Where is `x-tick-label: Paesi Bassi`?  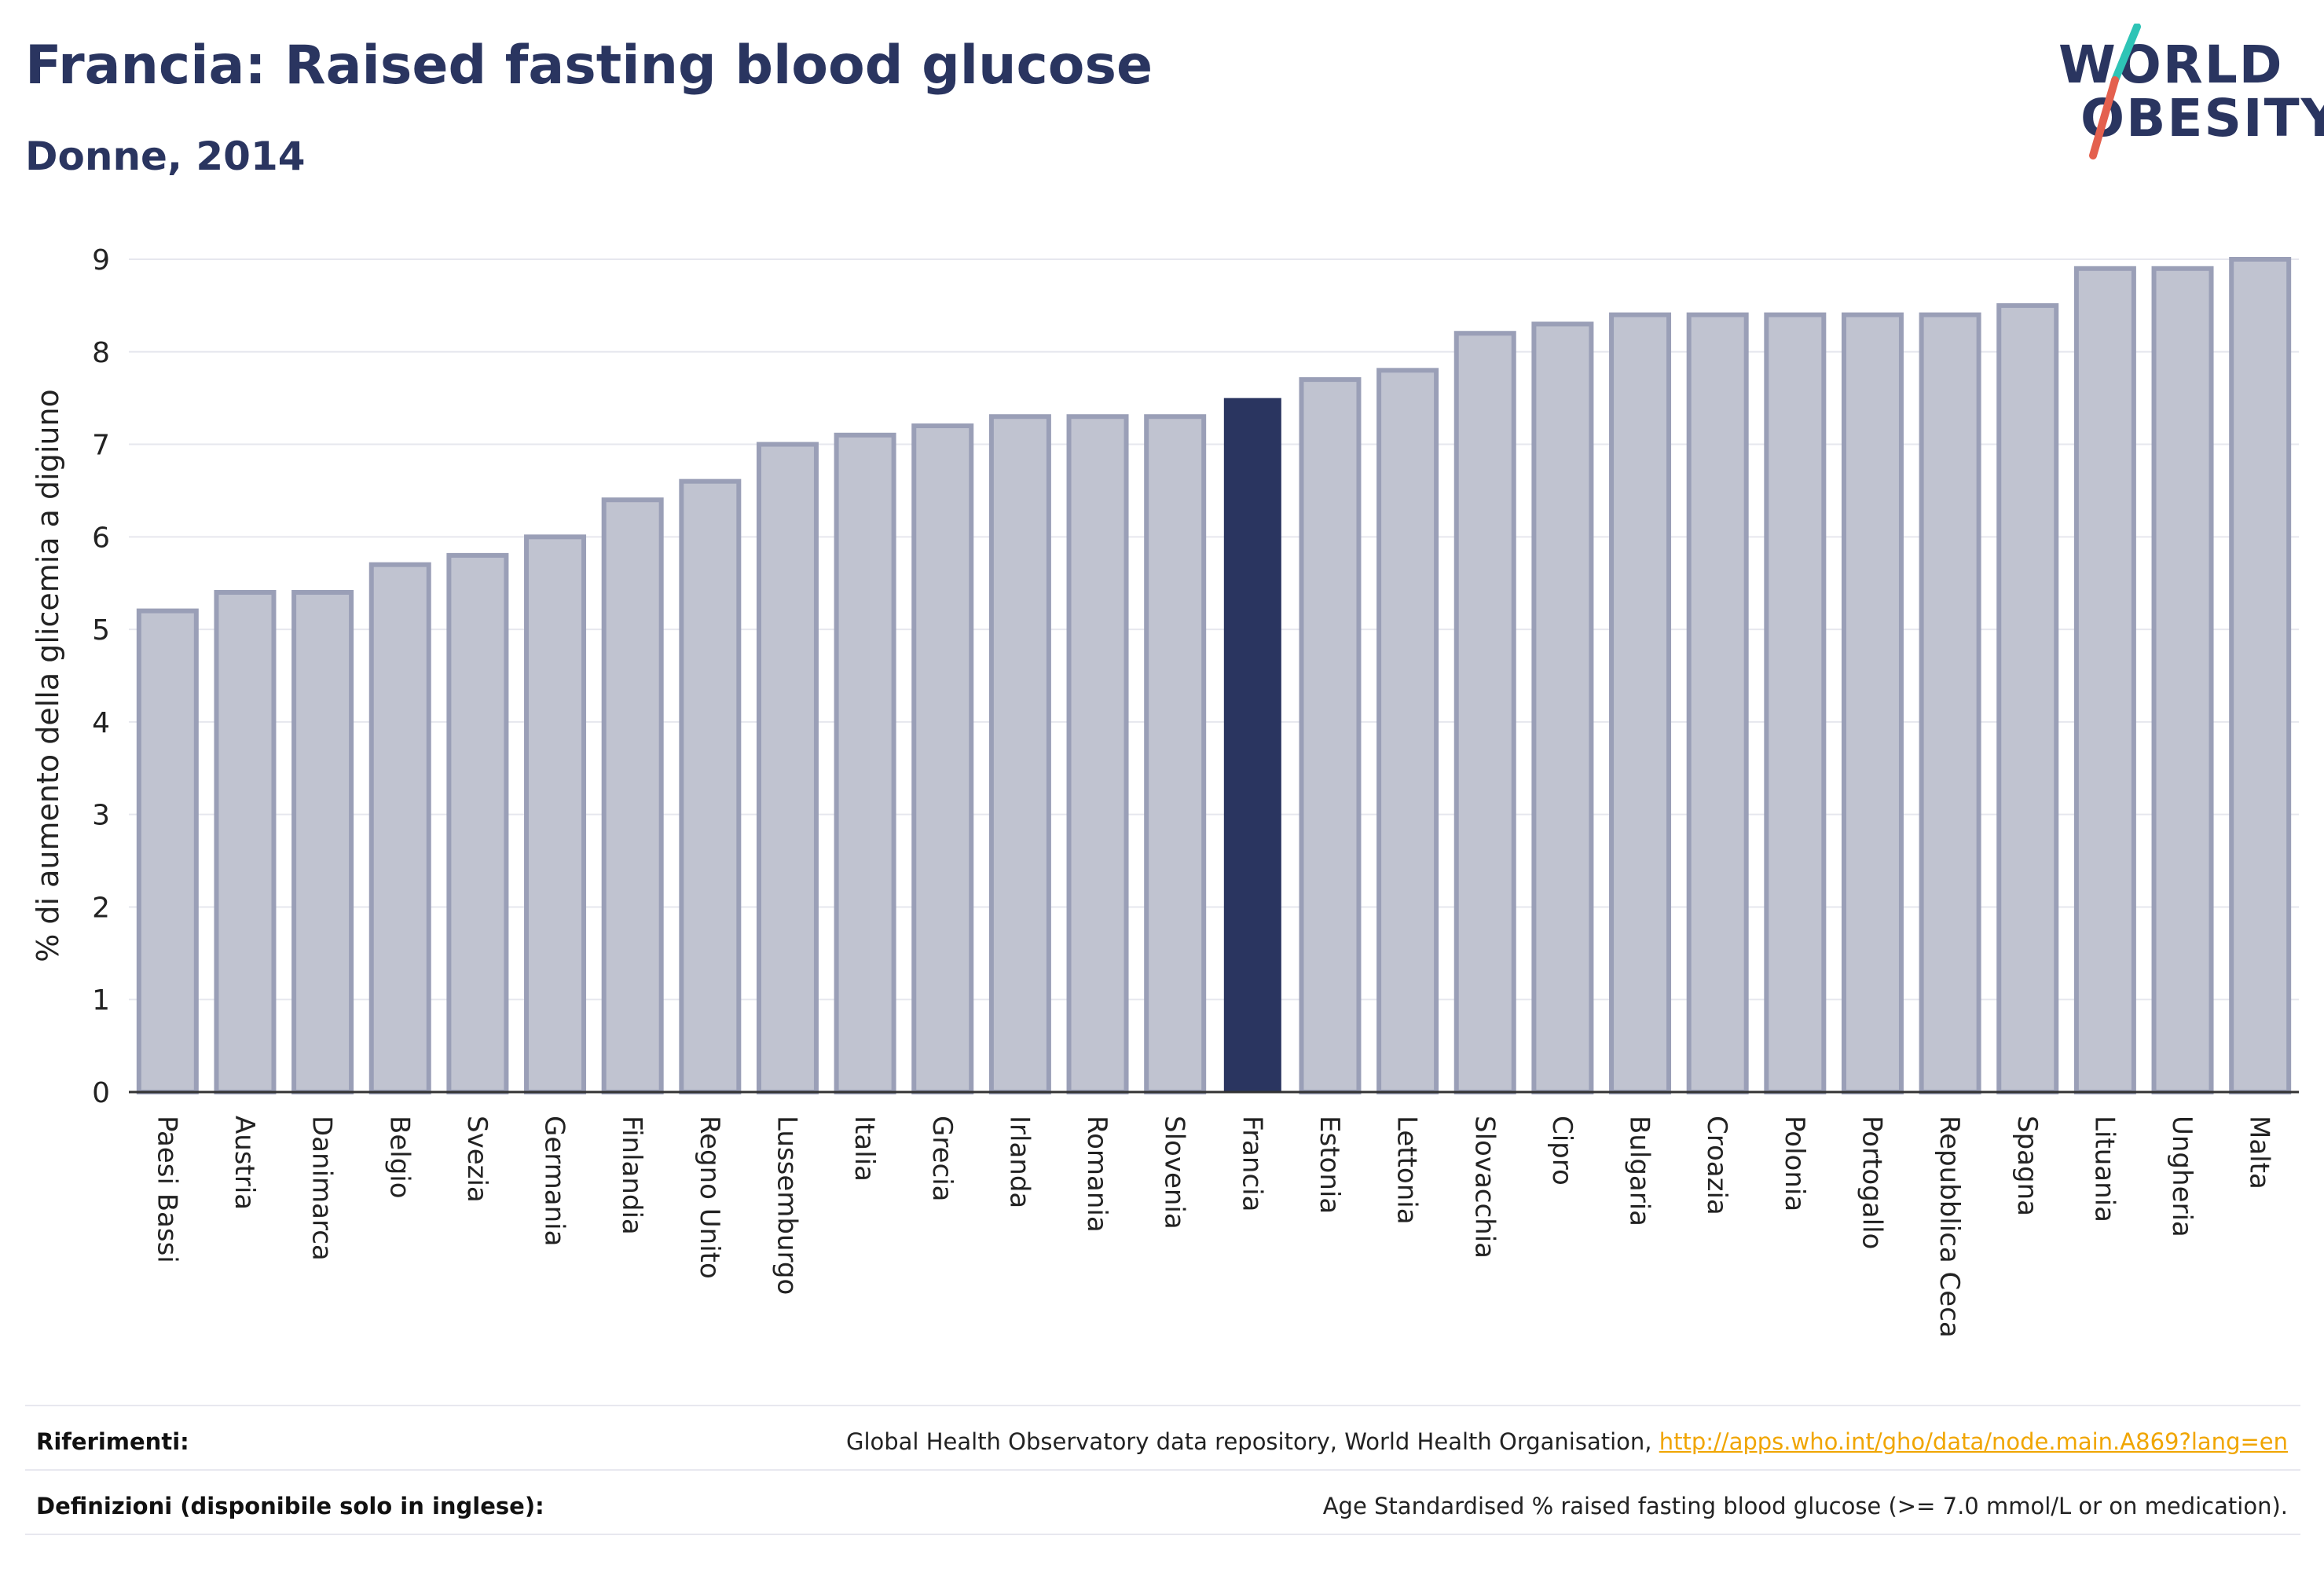 x-tick-label: Paesi Bassi is located at coordinates (166, 1189).